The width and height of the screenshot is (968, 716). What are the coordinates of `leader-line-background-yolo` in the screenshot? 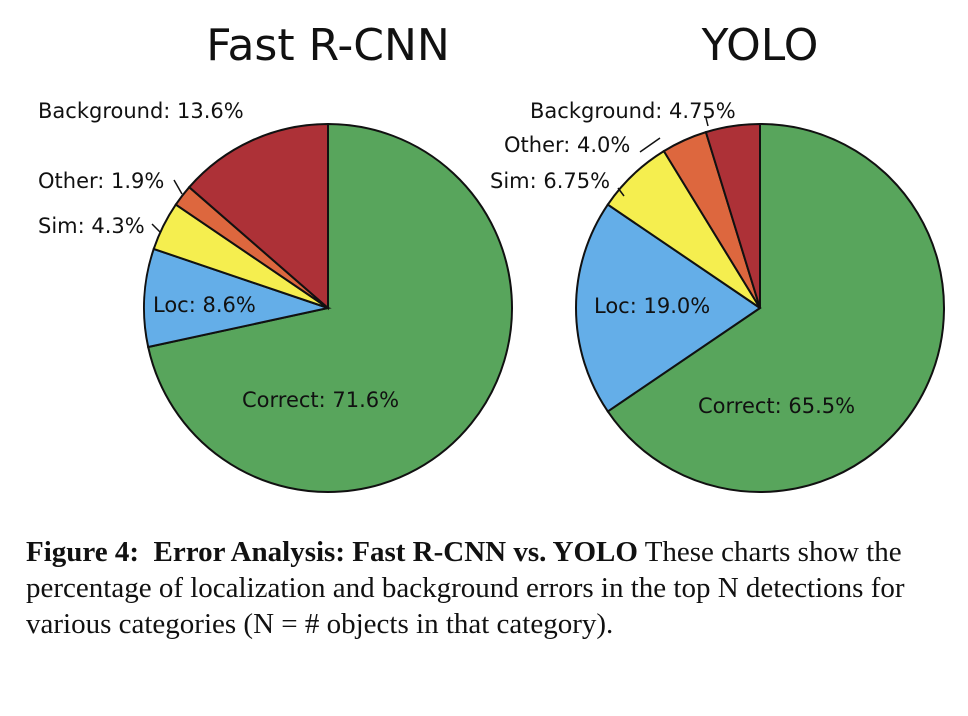 It's located at (707, 122).